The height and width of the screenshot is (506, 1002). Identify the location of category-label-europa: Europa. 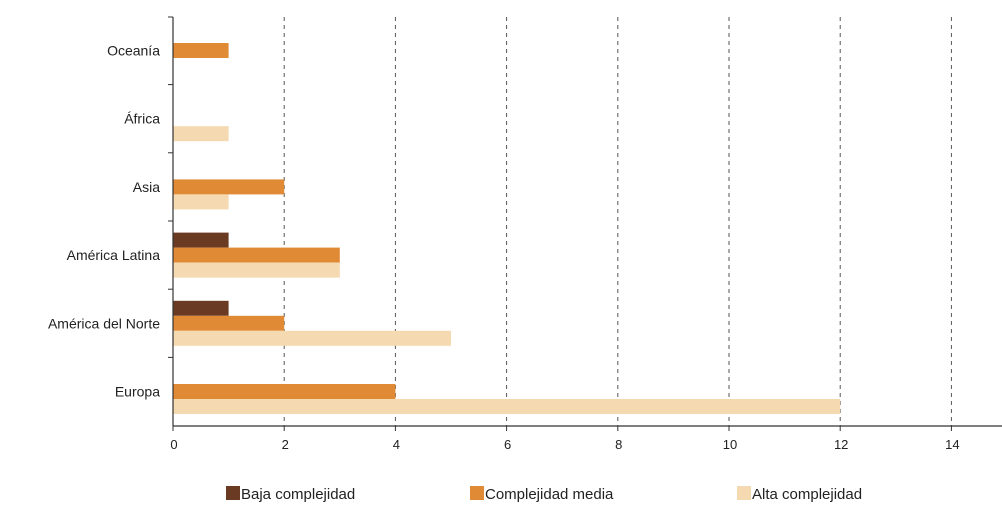
(137, 392).